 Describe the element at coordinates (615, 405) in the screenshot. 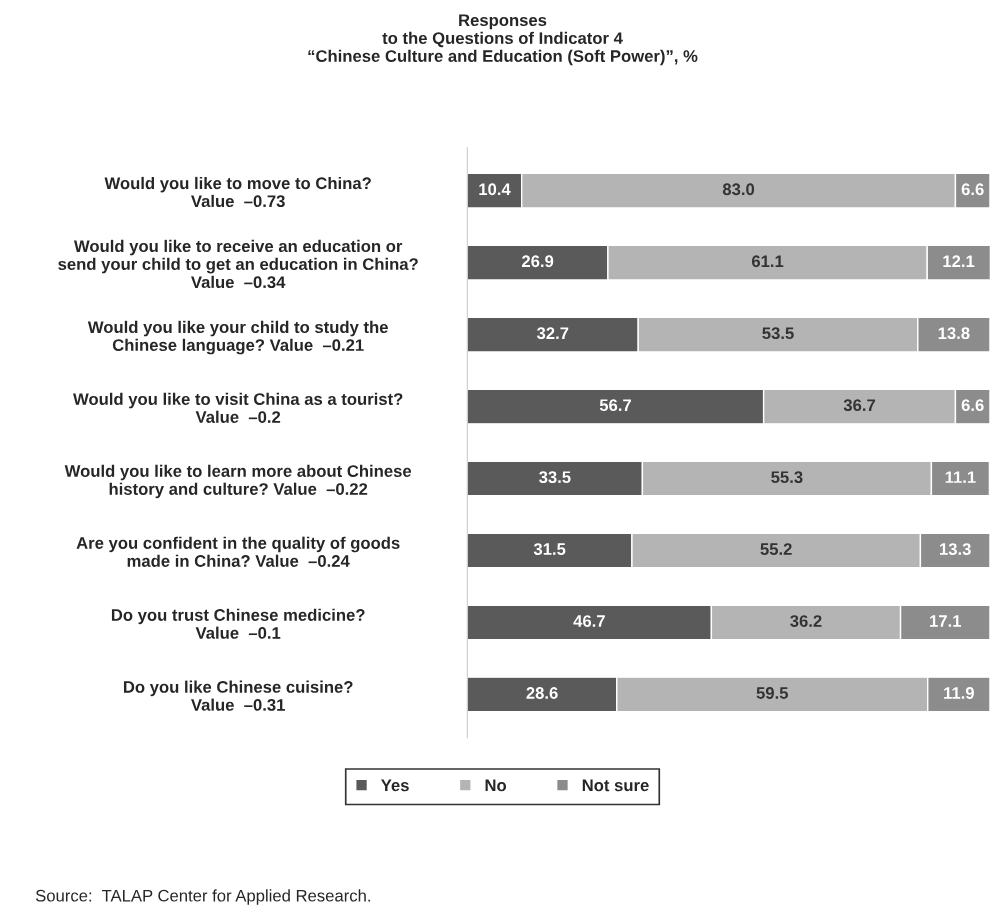

I see `data-label: 56.7` at that location.